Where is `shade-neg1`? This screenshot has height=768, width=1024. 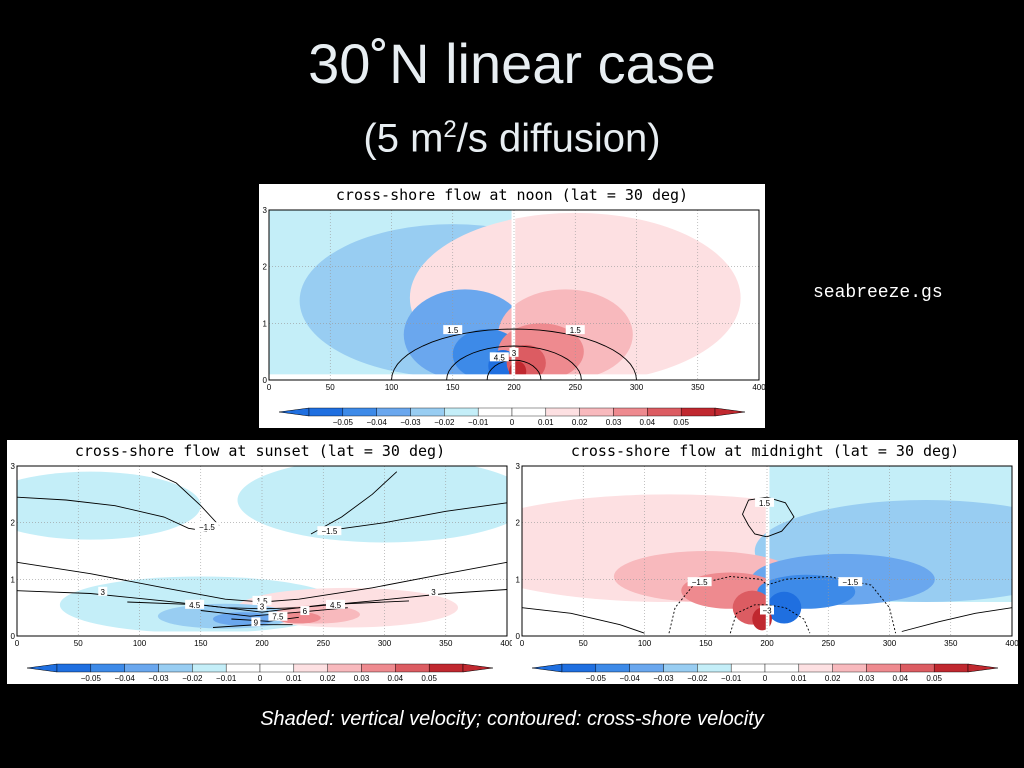 shade-neg1 is located at coordinates (109, 505).